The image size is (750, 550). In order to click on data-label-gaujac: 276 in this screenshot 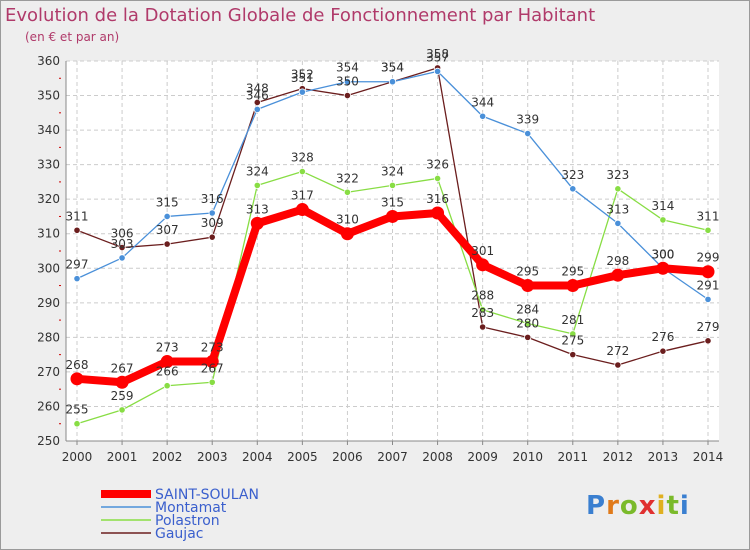, I will do `click(662, 337)`.